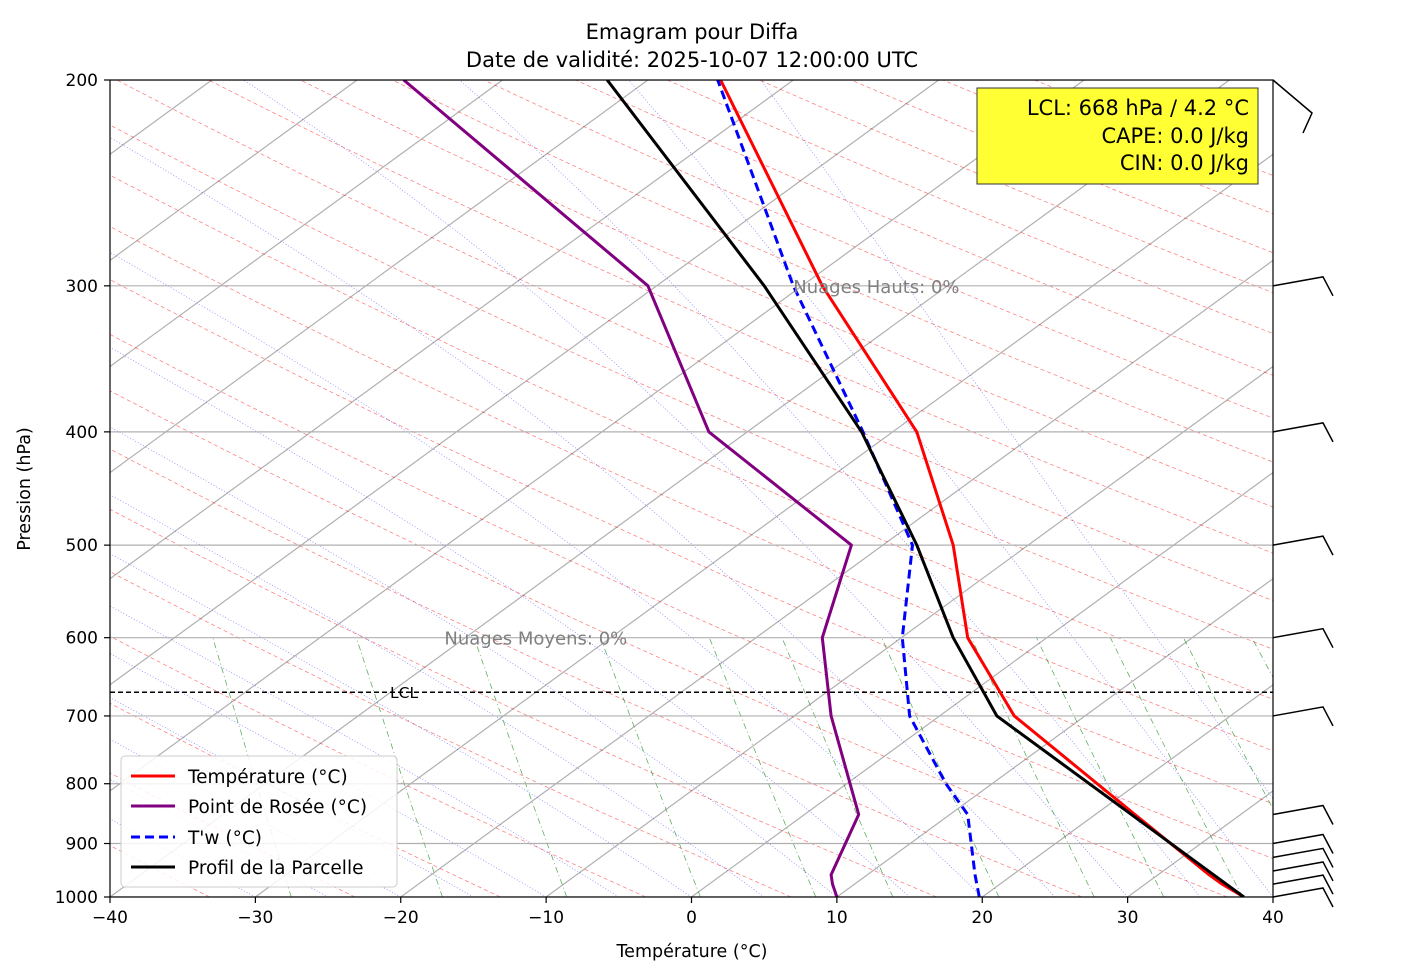  What do you see at coordinates (275, 868) in the screenshot?
I see `legend-label-parcel: Profil de la Parcelle` at bounding box center [275, 868].